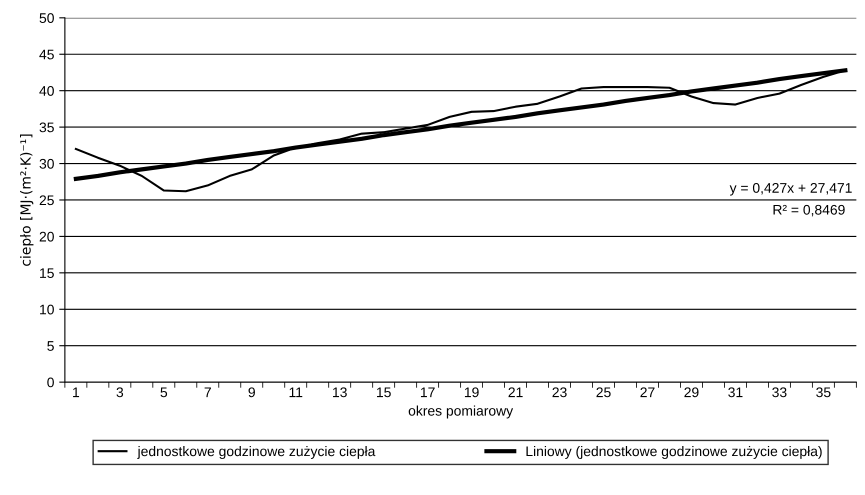 This screenshot has height=495, width=865. Describe the element at coordinates (674, 452) in the screenshot. I see `legend-label: Liniowy (jednostkowe godzinowe zużycie ciepła)` at that location.